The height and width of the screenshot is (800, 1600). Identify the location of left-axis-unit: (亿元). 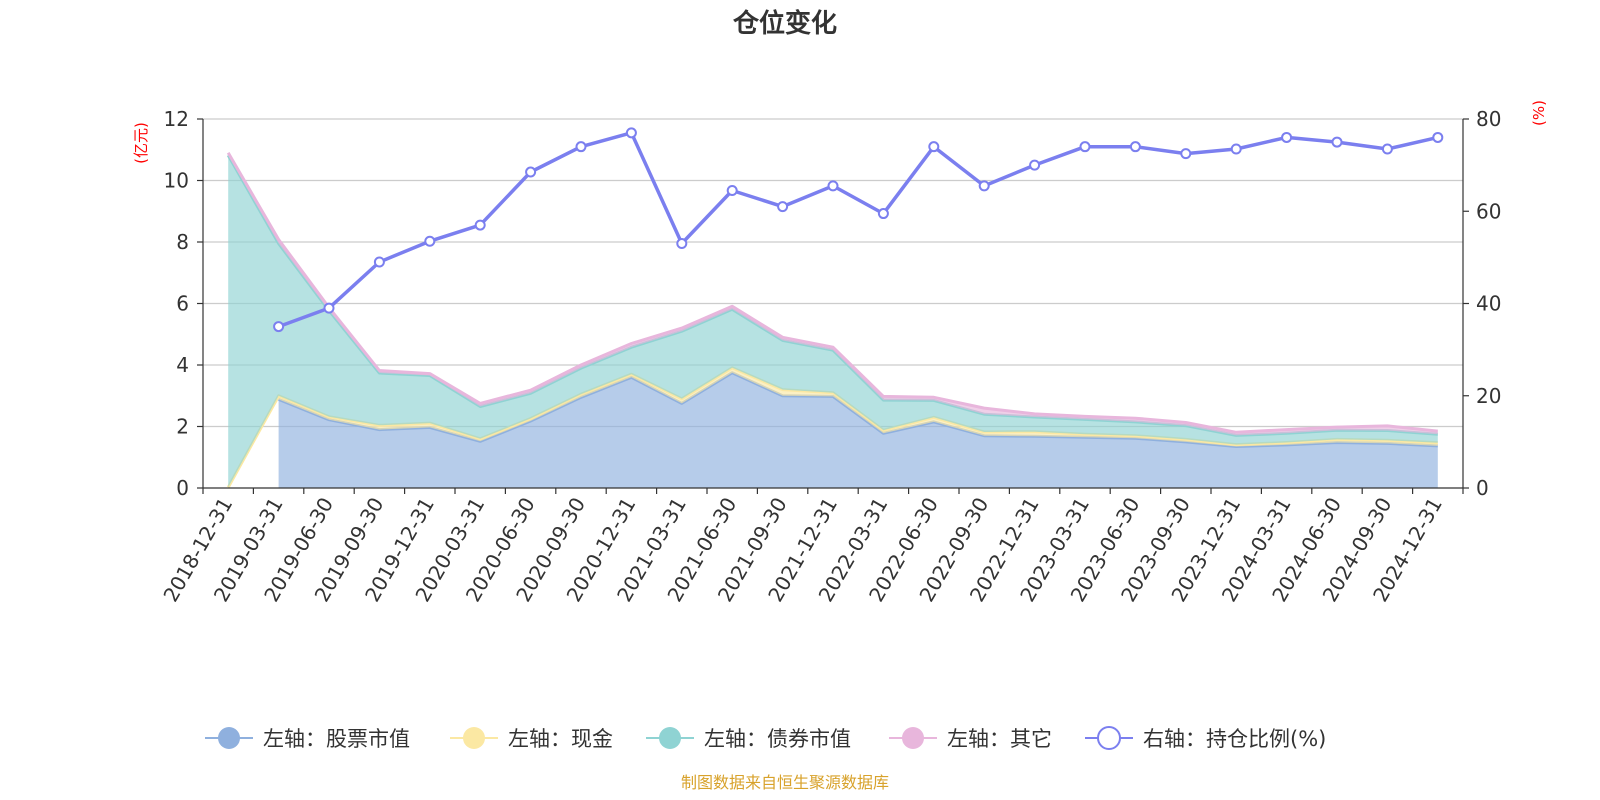
(141, 143).